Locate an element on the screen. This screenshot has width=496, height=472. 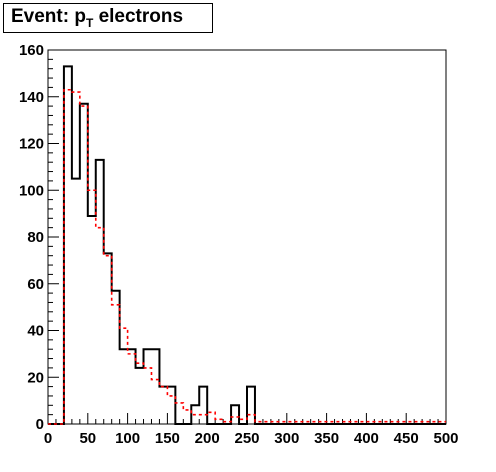
x-tick-label: 350 is located at coordinates (326, 438).